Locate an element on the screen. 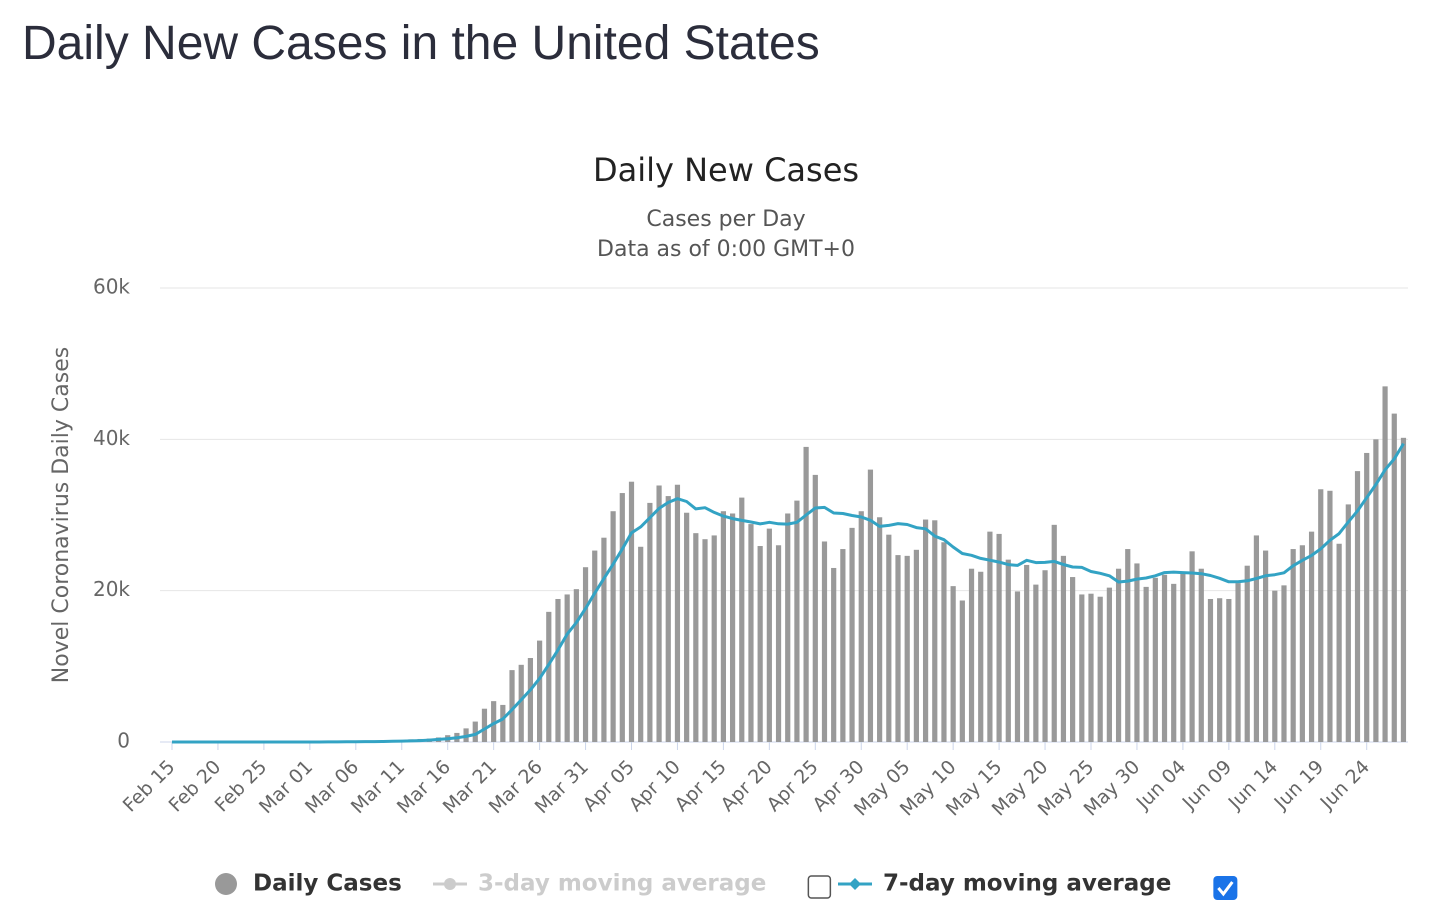 The height and width of the screenshot is (924, 1432). y-tick-label: 60k is located at coordinates (111, 287).